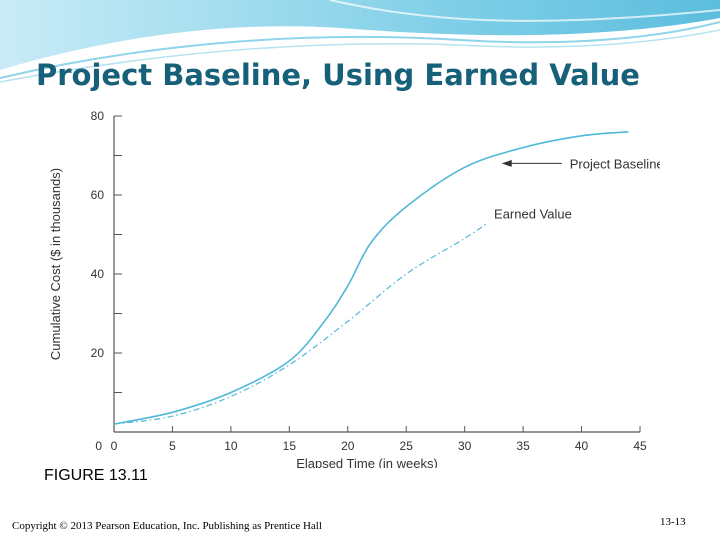  Describe the element at coordinates (348, 446) in the screenshot. I see `x-tick-label: 20` at that location.